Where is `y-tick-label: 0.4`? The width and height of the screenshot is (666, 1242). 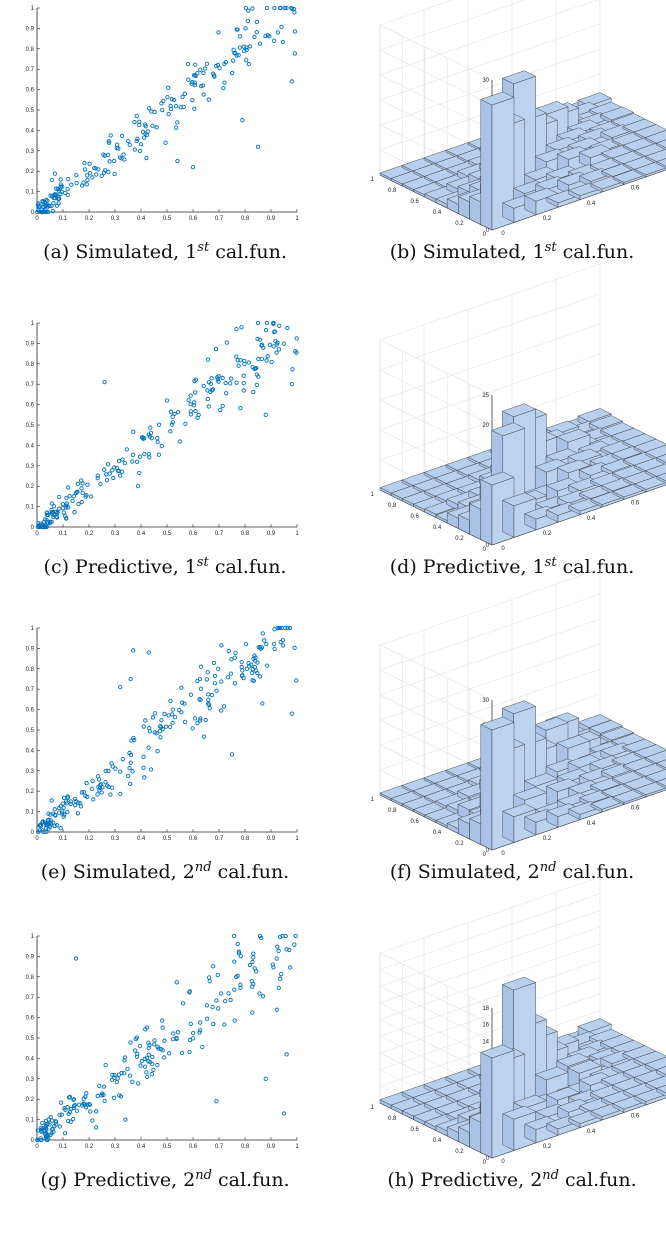 y-tick-label: 0.4 is located at coordinates (30, 446).